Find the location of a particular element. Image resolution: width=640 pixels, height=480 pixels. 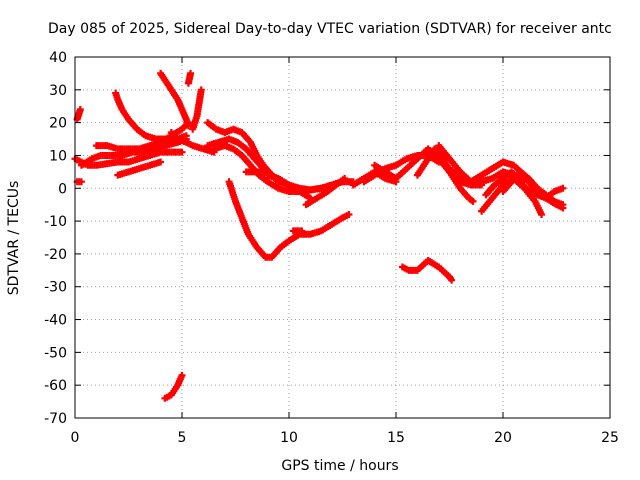

y-tick-label: -20 is located at coordinates (55, 255).